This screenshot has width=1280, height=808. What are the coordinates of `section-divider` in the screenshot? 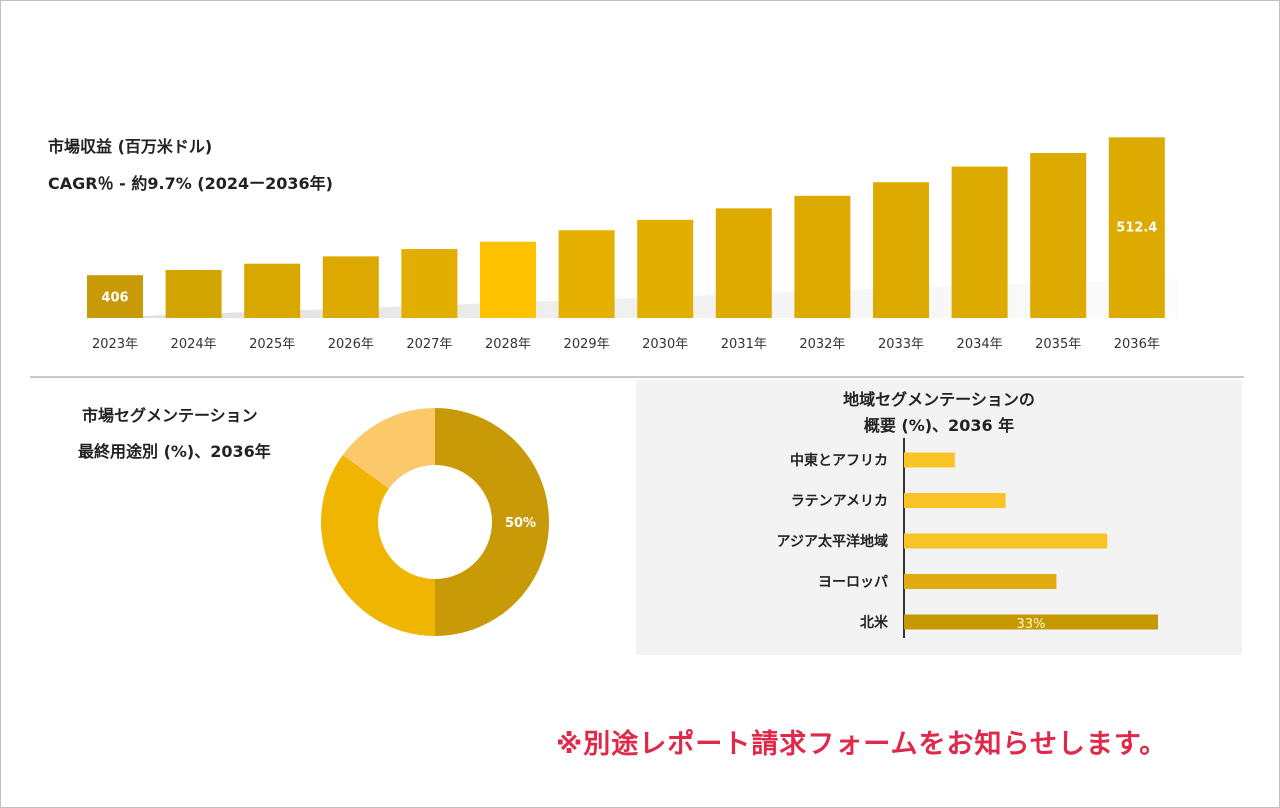 It's located at (637, 377).